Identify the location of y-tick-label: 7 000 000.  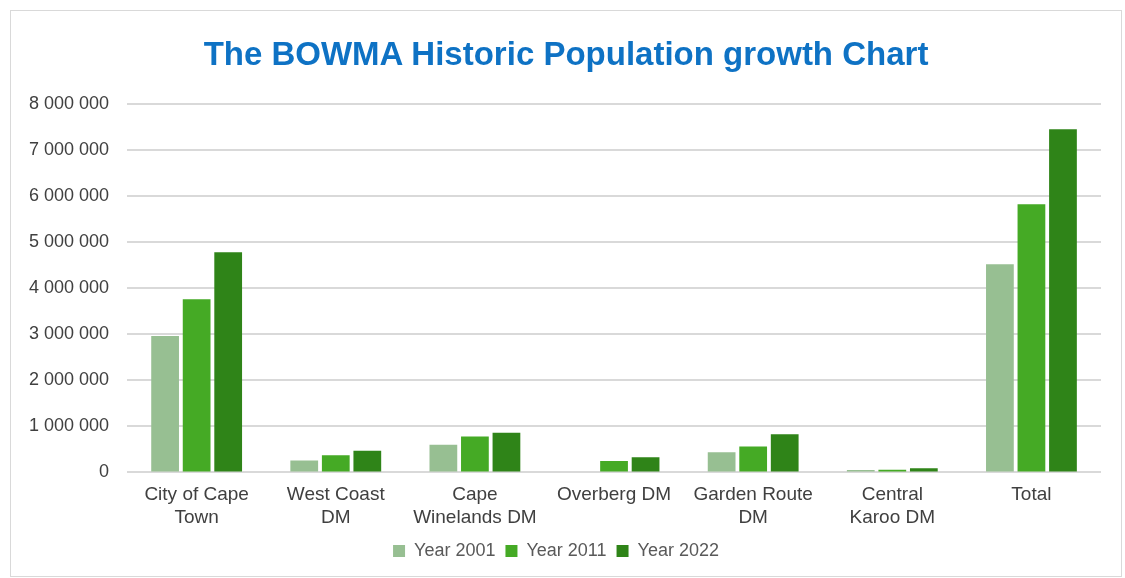
(69, 148).